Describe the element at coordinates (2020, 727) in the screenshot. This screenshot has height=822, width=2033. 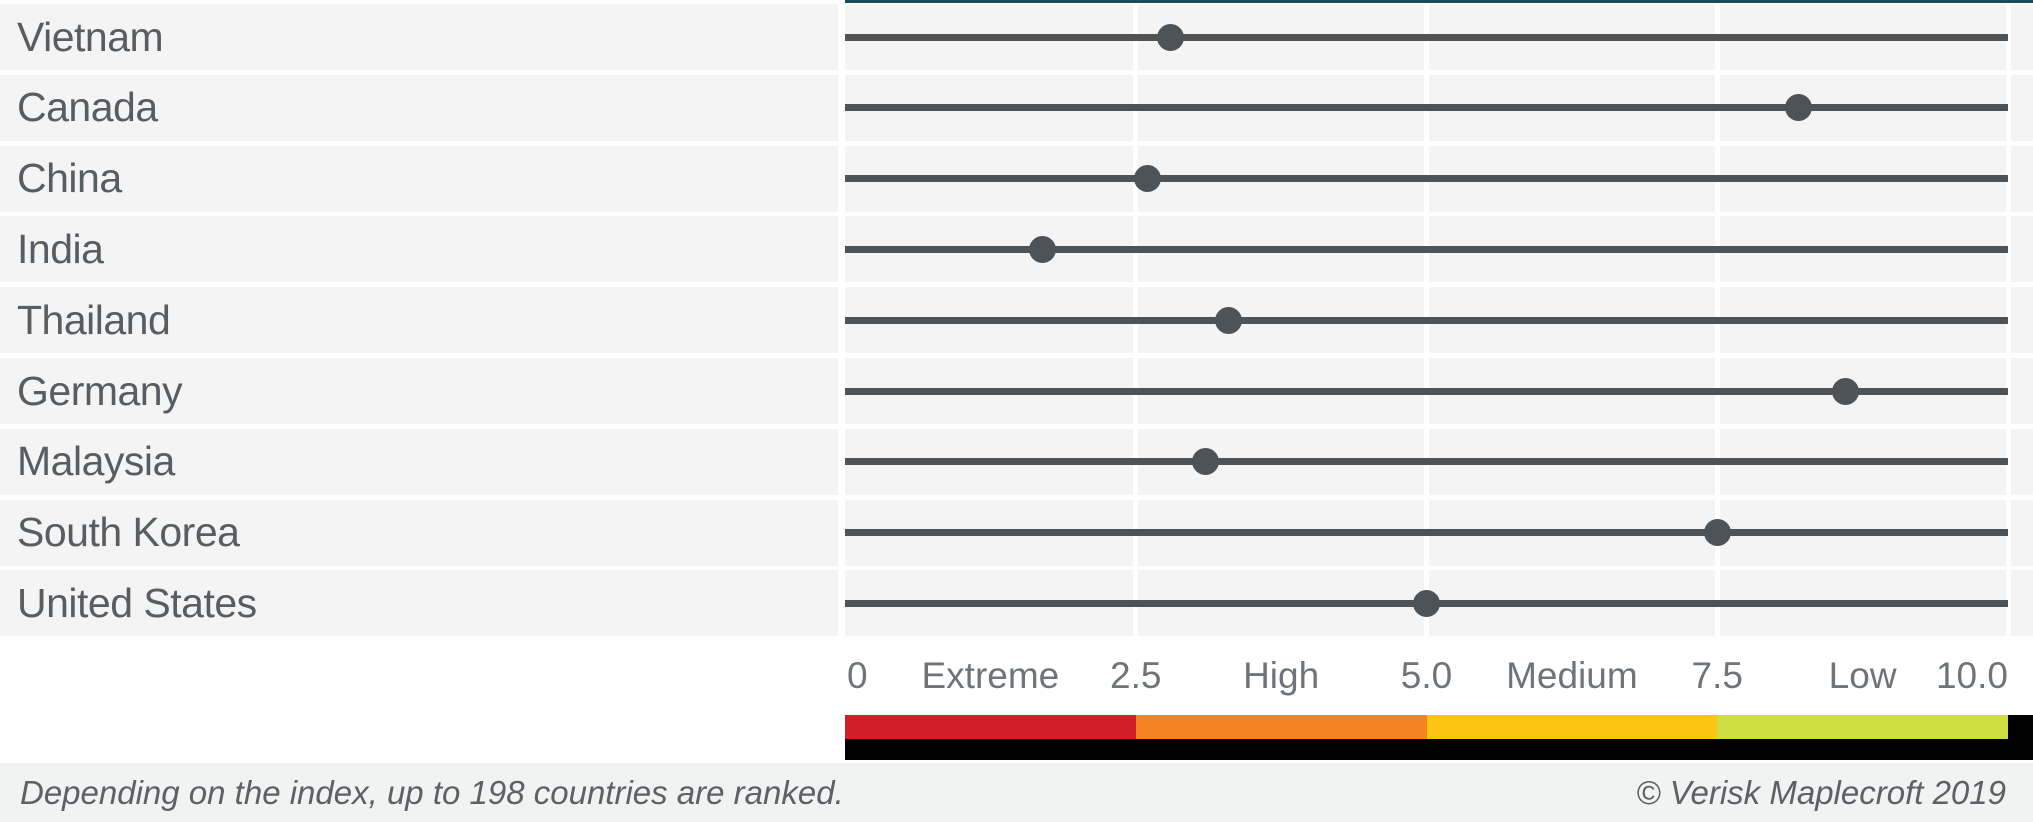
I see `color-scale-end-cap` at that location.